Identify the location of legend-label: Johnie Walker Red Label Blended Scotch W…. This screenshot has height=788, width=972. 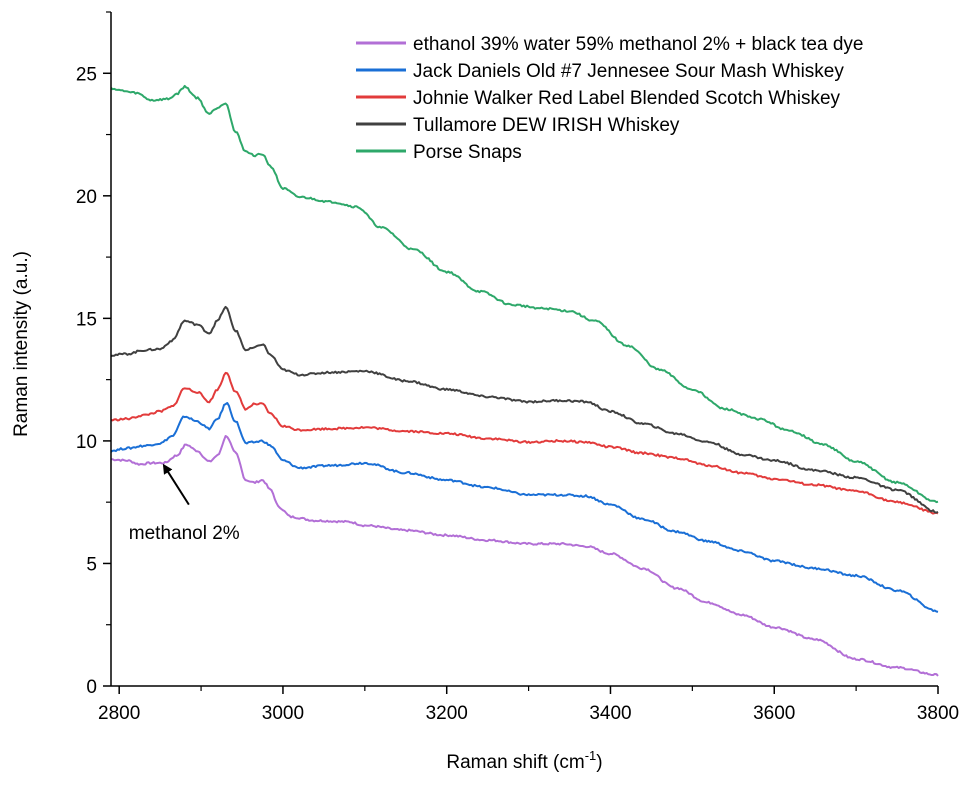
(627, 98).